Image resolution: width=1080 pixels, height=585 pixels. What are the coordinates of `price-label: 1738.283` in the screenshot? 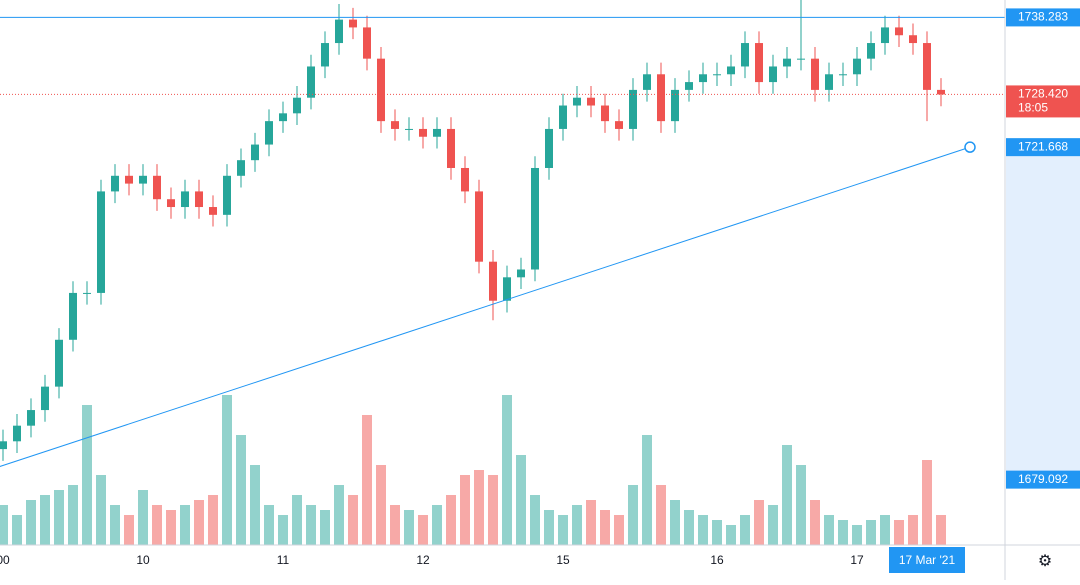 It's located at (1043, 17).